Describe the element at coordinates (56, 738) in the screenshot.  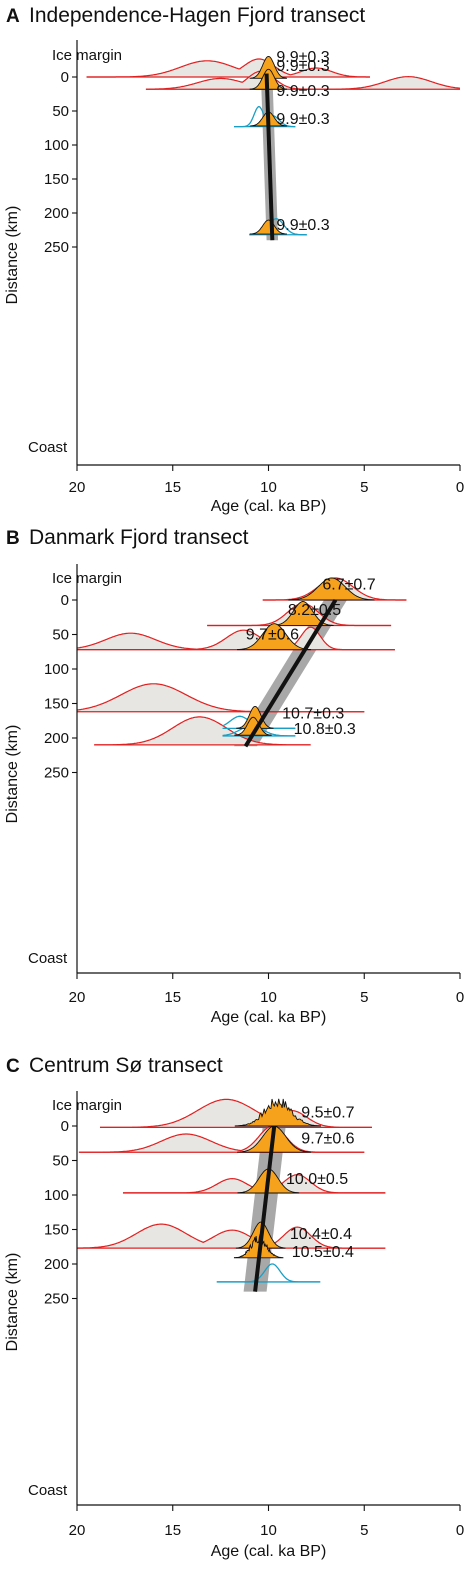
I see `panel-b-y-tick-label: 200` at that location.